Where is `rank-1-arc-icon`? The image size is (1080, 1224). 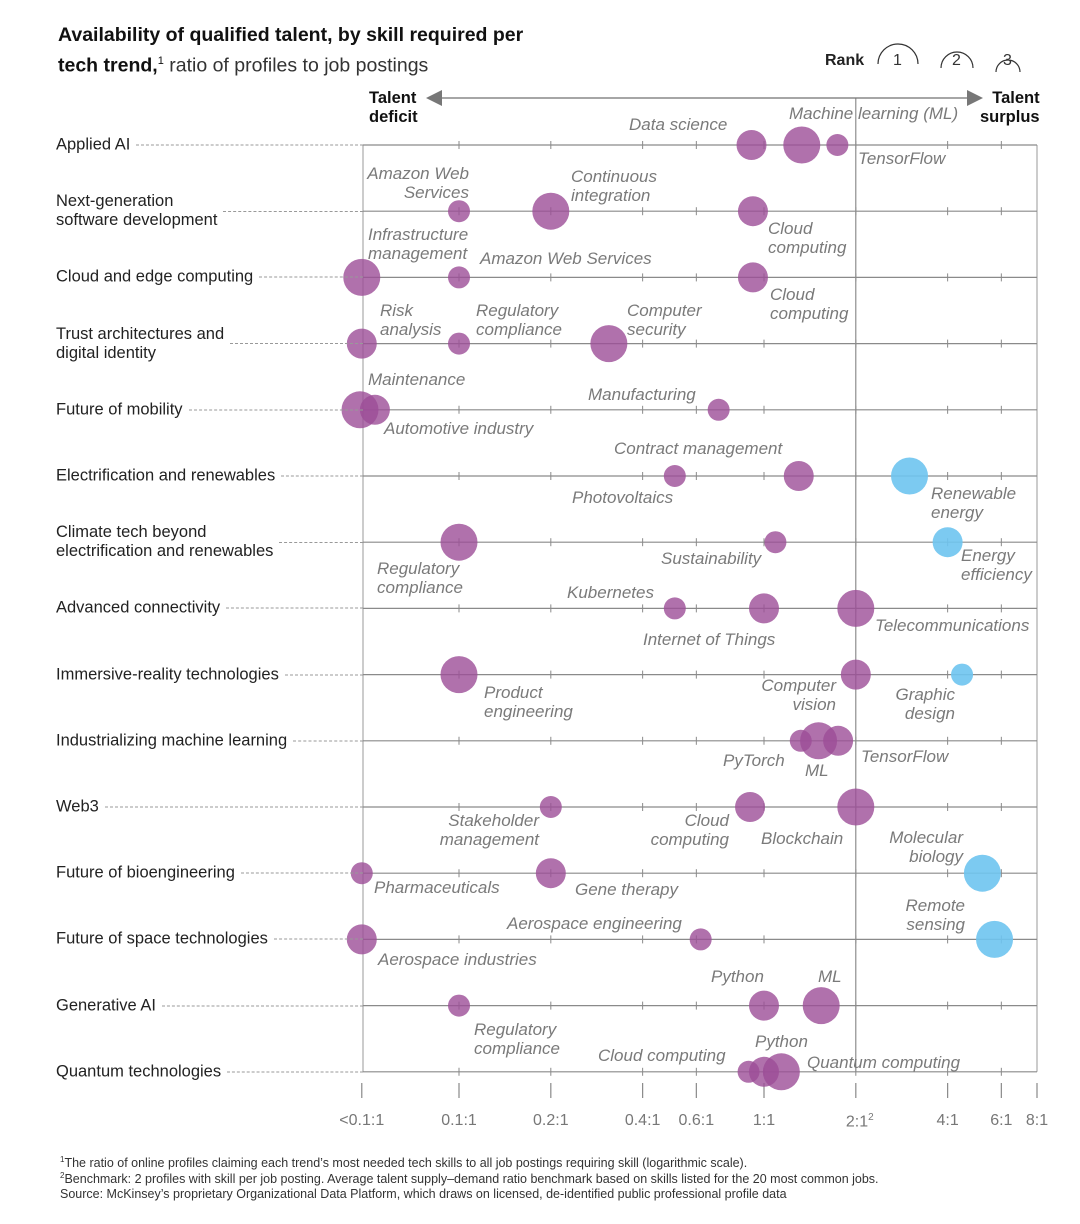 rank-1-arc-icon is located at coordinates (898, 54).